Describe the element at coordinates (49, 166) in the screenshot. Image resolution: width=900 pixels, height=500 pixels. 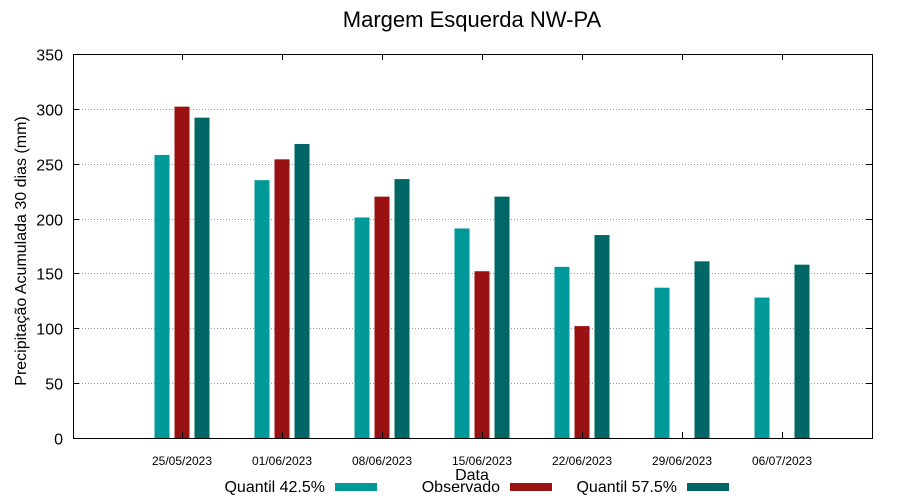
I see `y-tick-label: 250` at that location.